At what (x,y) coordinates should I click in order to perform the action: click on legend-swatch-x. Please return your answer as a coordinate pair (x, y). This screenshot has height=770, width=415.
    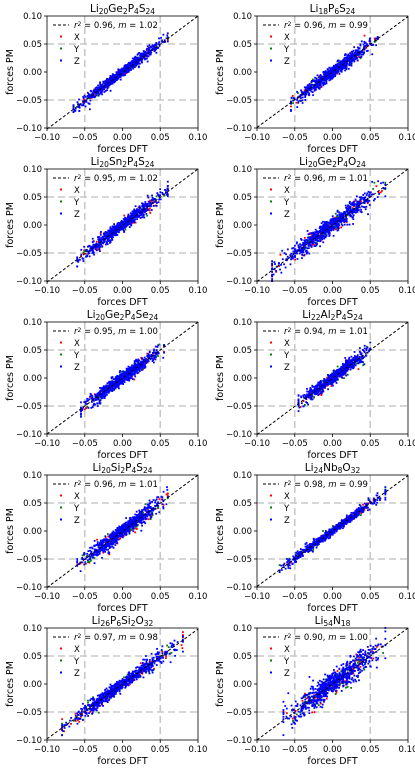
    Looking at the image, I should click on (271, 36).